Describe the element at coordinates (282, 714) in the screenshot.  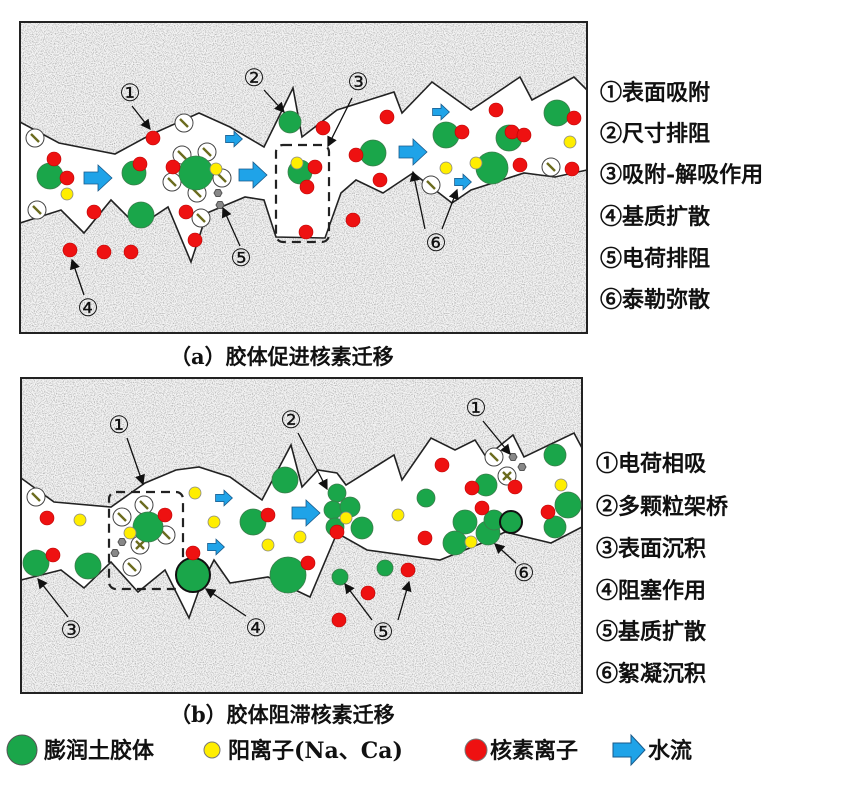
I see `caption-b: （b）胶体阻滞核素迁移` at that location.